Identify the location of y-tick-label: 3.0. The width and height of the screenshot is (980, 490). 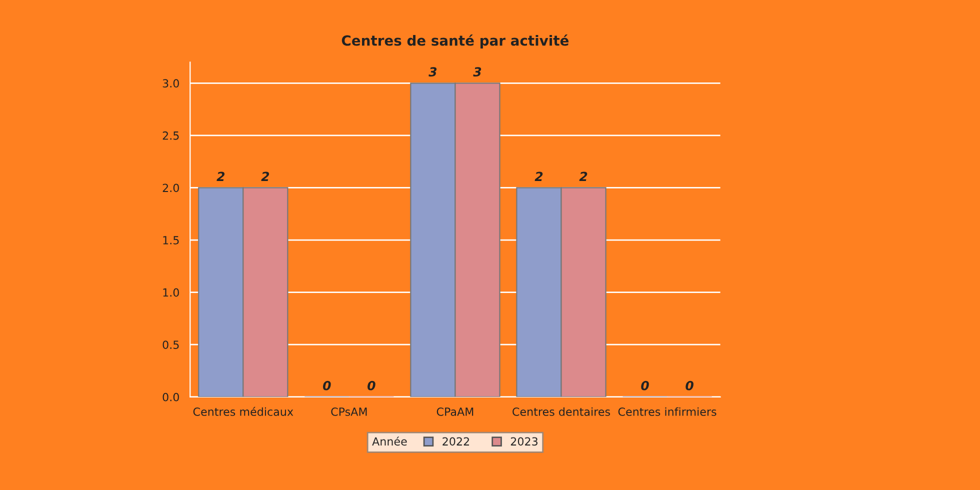
(170, 83).